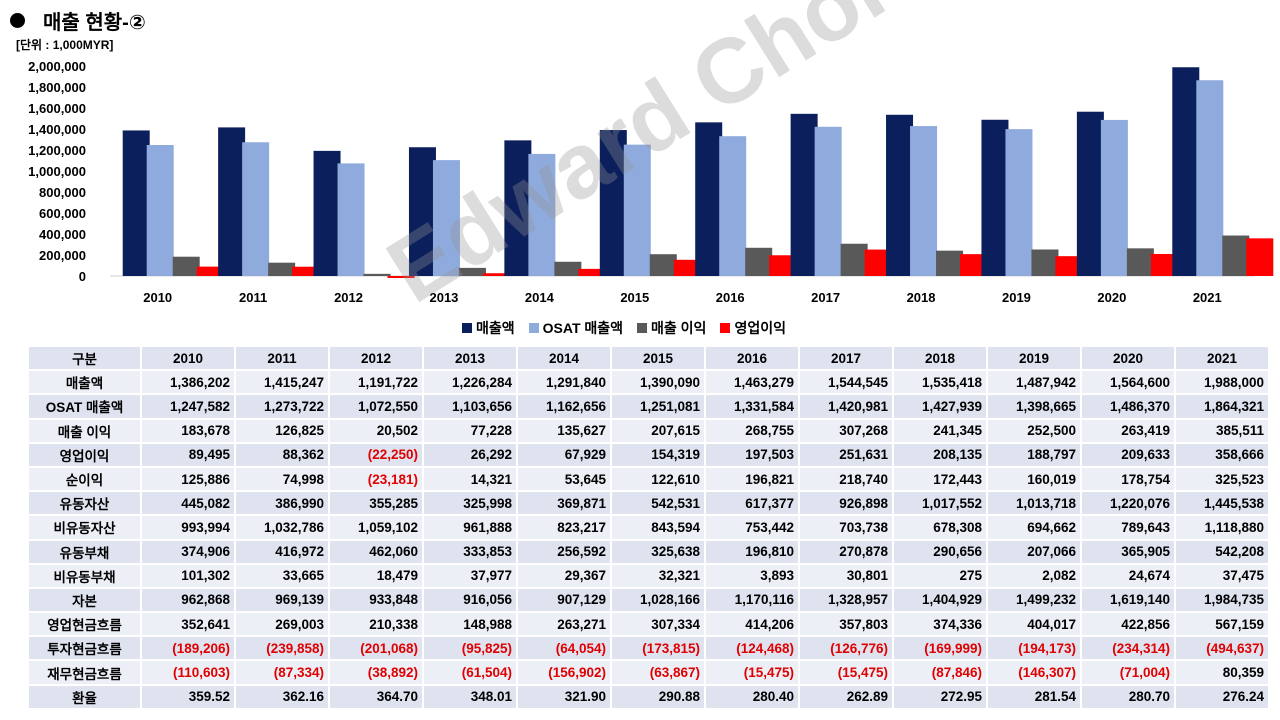 This screenshot has width=1280, height=720. Describe the element at coordinates (57, 171) in the screenshot. I see `y-tick-label: 1,000,000` at that location.